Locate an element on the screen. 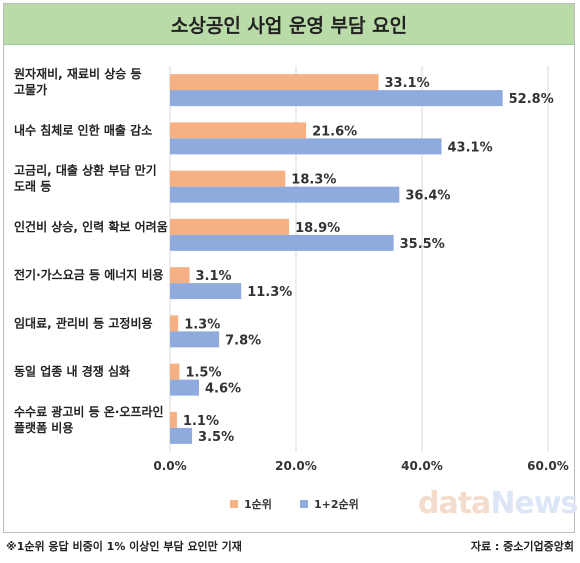  legend-label: 1+2순위 is located at coordinates (336, 504).